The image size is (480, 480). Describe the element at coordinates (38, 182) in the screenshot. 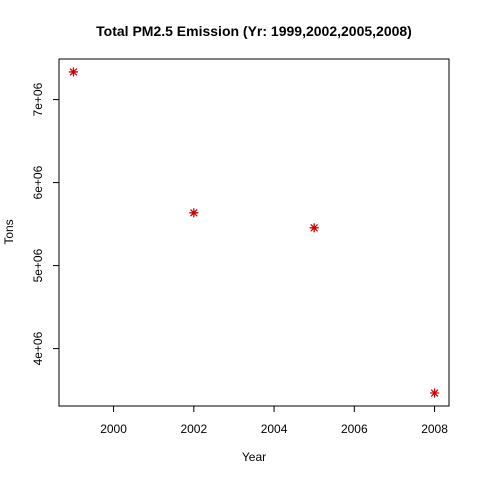

I see `y-tick-label: 6e+06` at that location.